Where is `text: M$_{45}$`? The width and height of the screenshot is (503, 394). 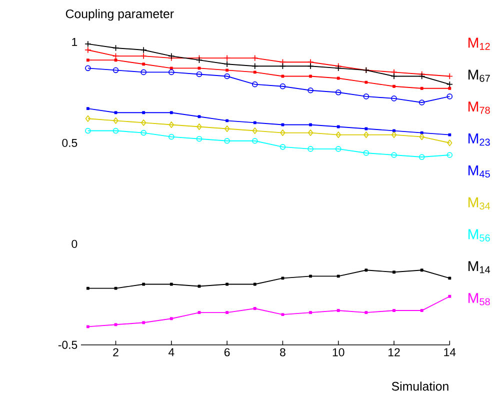
text: M$_{45}$ is located at coordinates (479, 171).